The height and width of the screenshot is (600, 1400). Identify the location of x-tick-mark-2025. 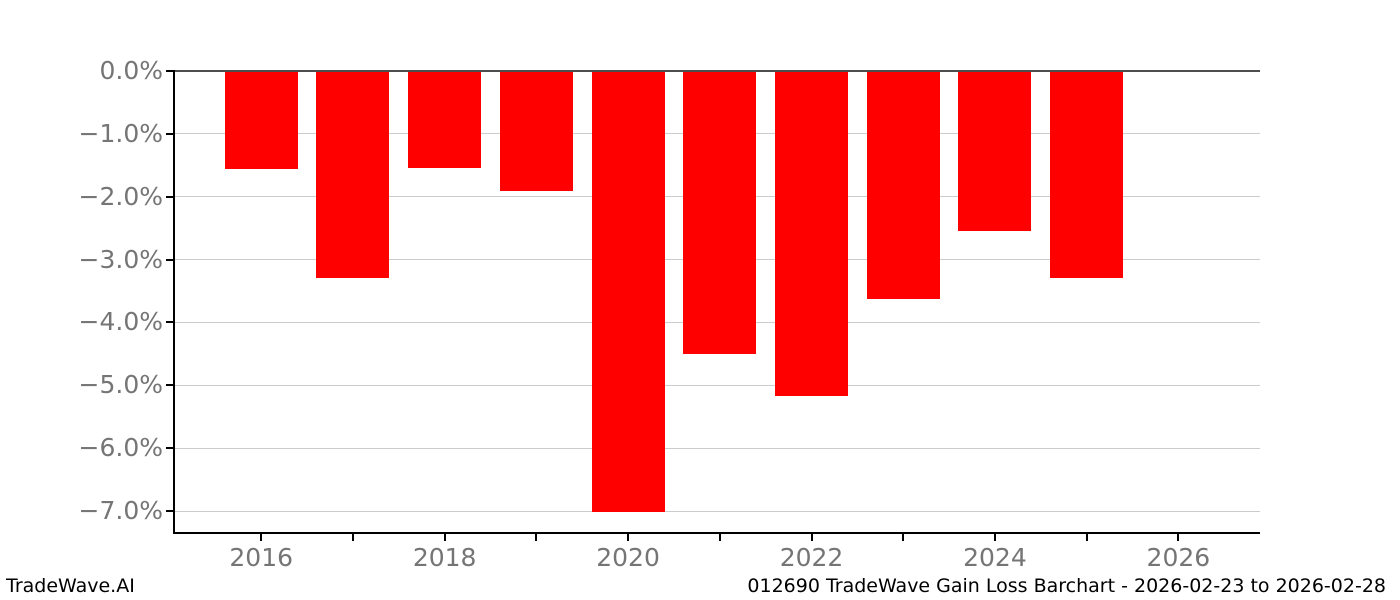
(1086, 537).